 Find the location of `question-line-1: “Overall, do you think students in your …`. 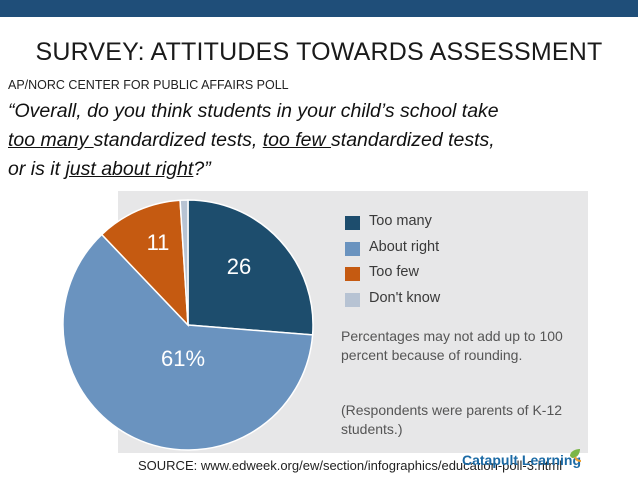

question-line-1: “Overall, do you think students in your … is located at coordinates (253, 111).